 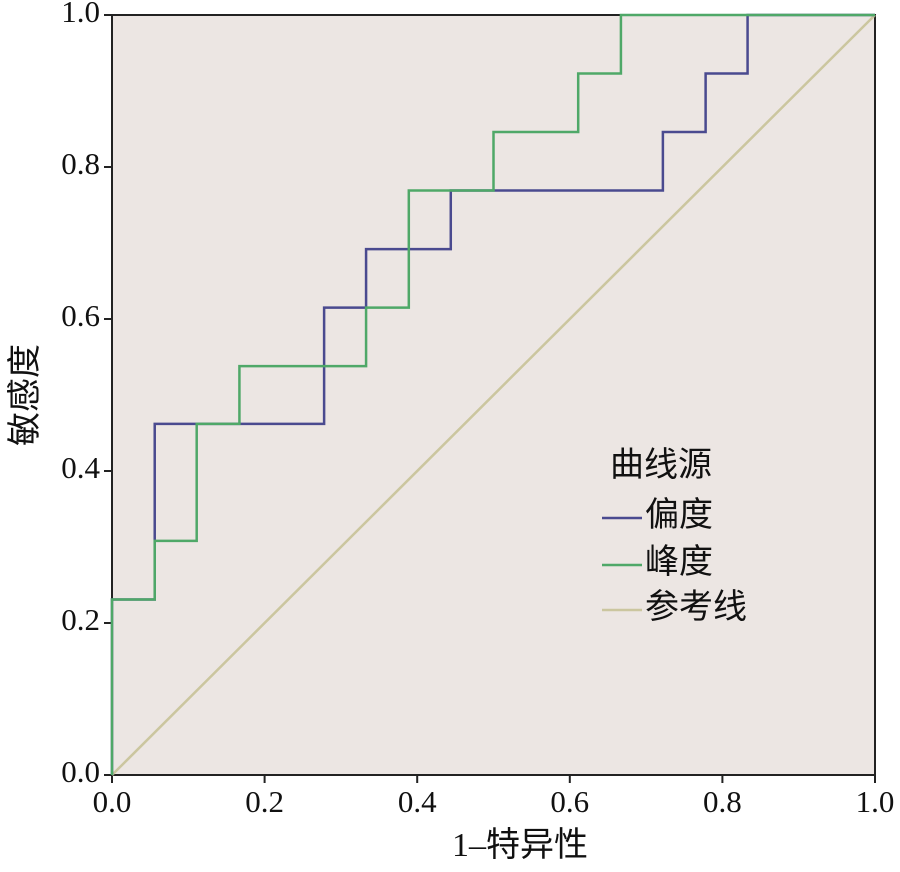 I want to click on y-tick-label: 0.6, so click(x=80, y=315).